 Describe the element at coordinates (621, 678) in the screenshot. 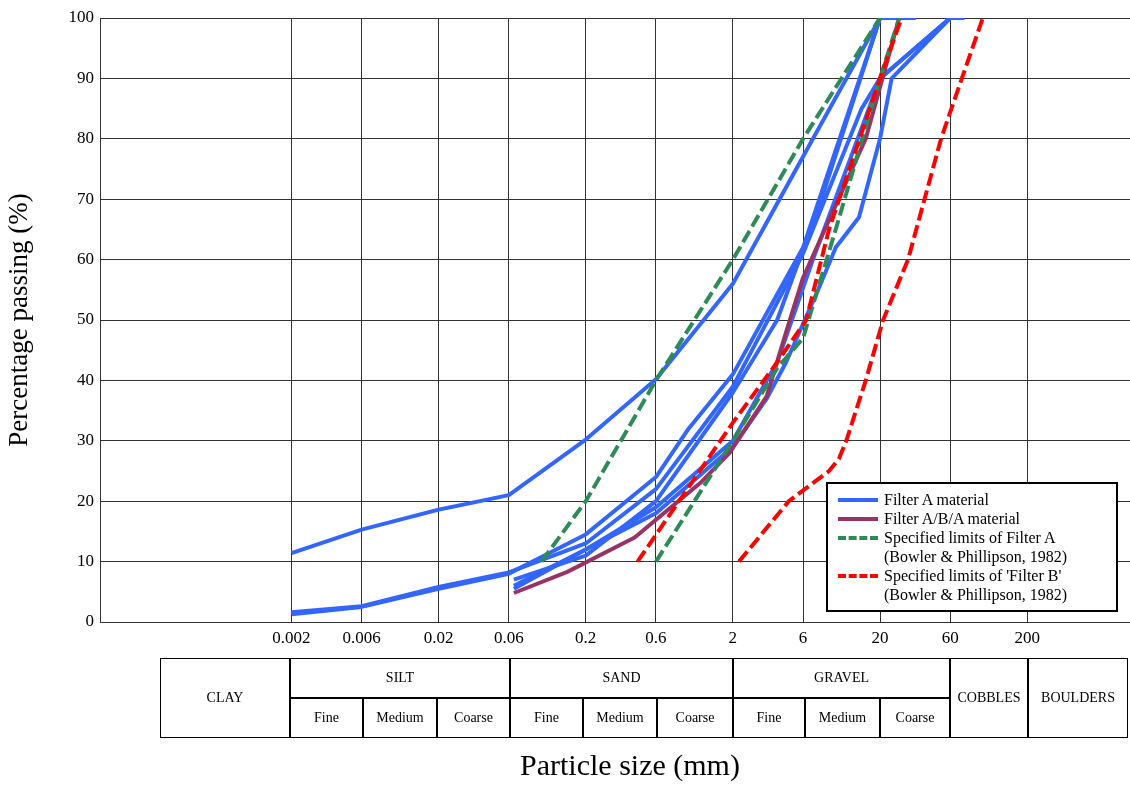

I see `text: SAND` at that location.